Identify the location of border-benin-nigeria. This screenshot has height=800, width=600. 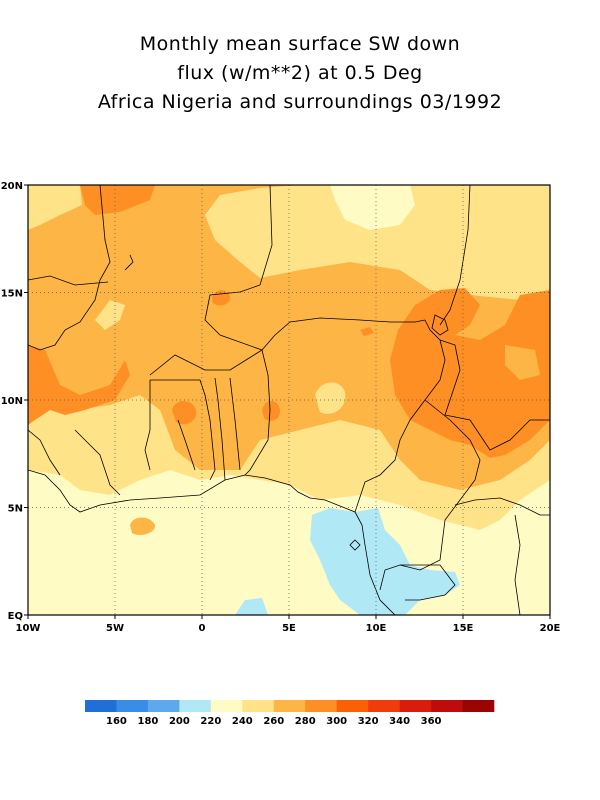
(257, 412).